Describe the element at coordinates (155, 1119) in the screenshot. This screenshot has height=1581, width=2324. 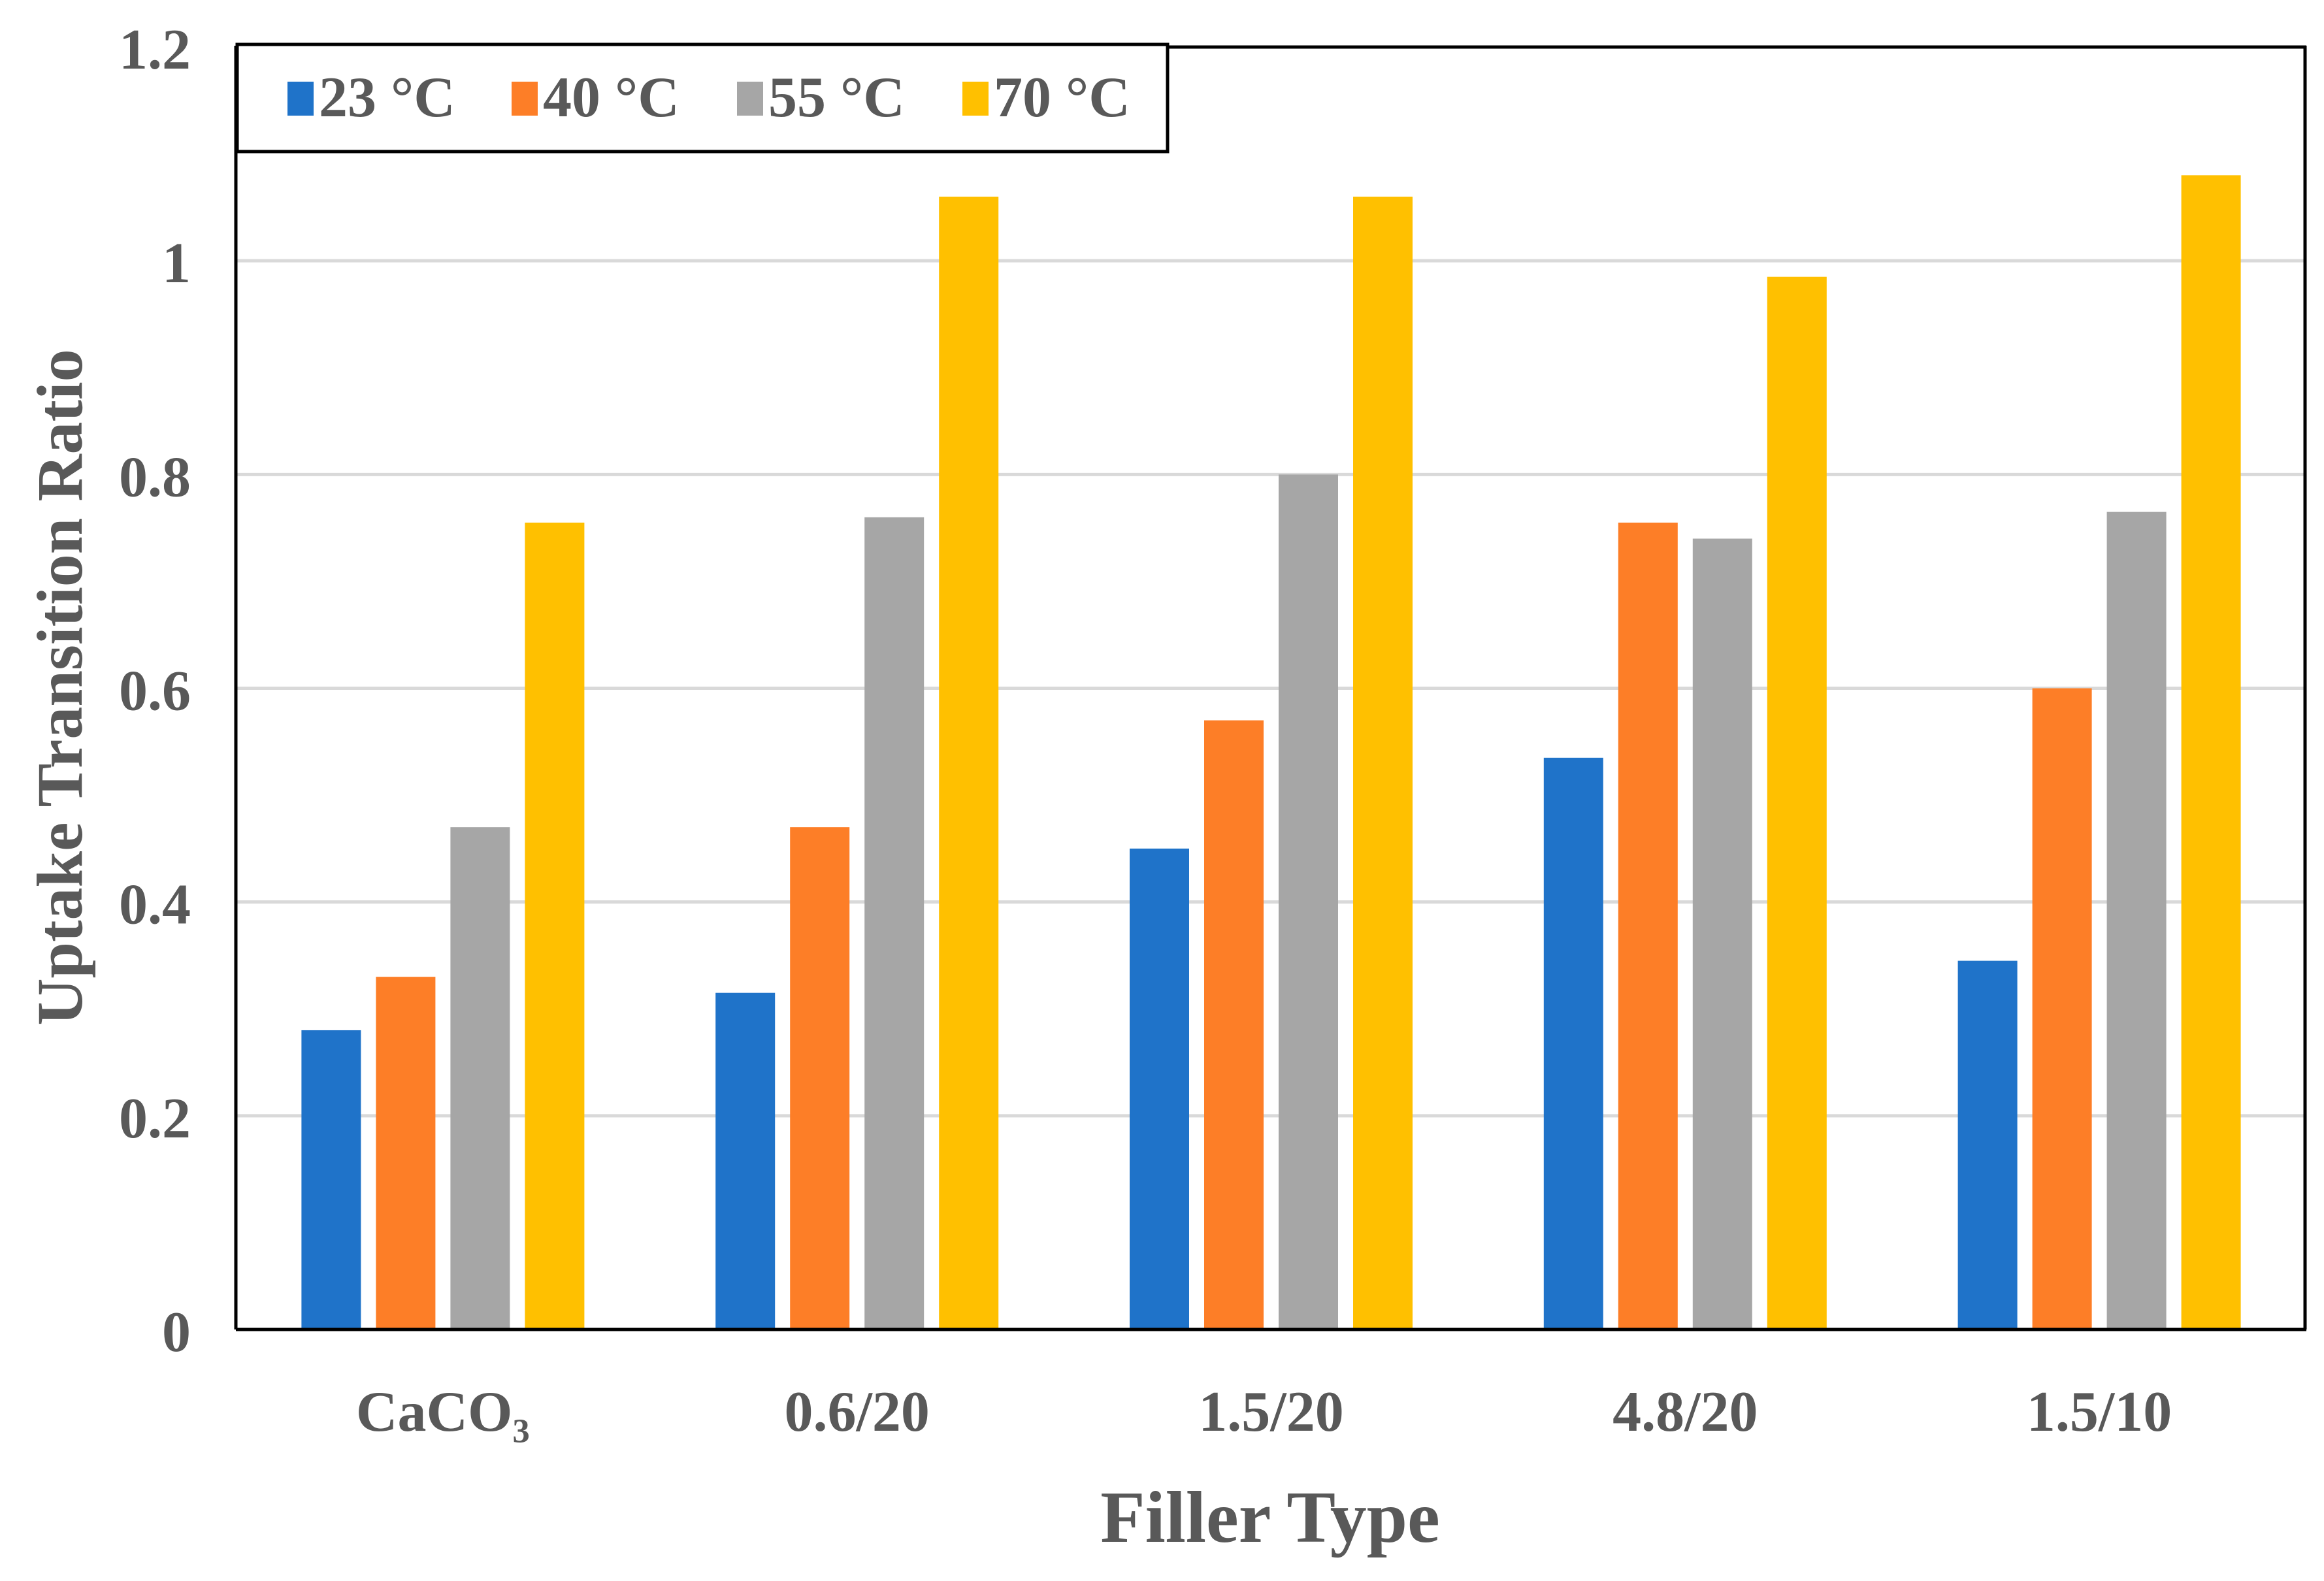
I see `y-tick-label: 0.2` at that location.